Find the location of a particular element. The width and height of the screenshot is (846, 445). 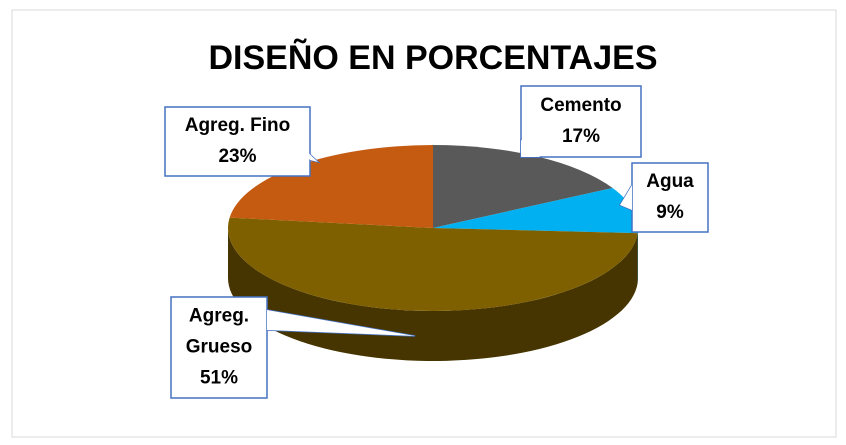

value-label: 17% is located at coordinates (581, 136).